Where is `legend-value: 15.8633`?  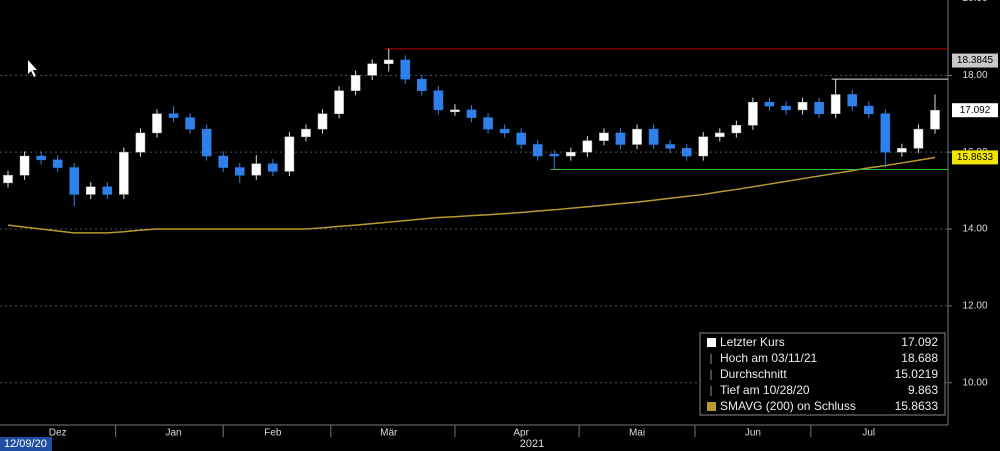 legend-value: 15.8633 is located at coordinates (917, 406).